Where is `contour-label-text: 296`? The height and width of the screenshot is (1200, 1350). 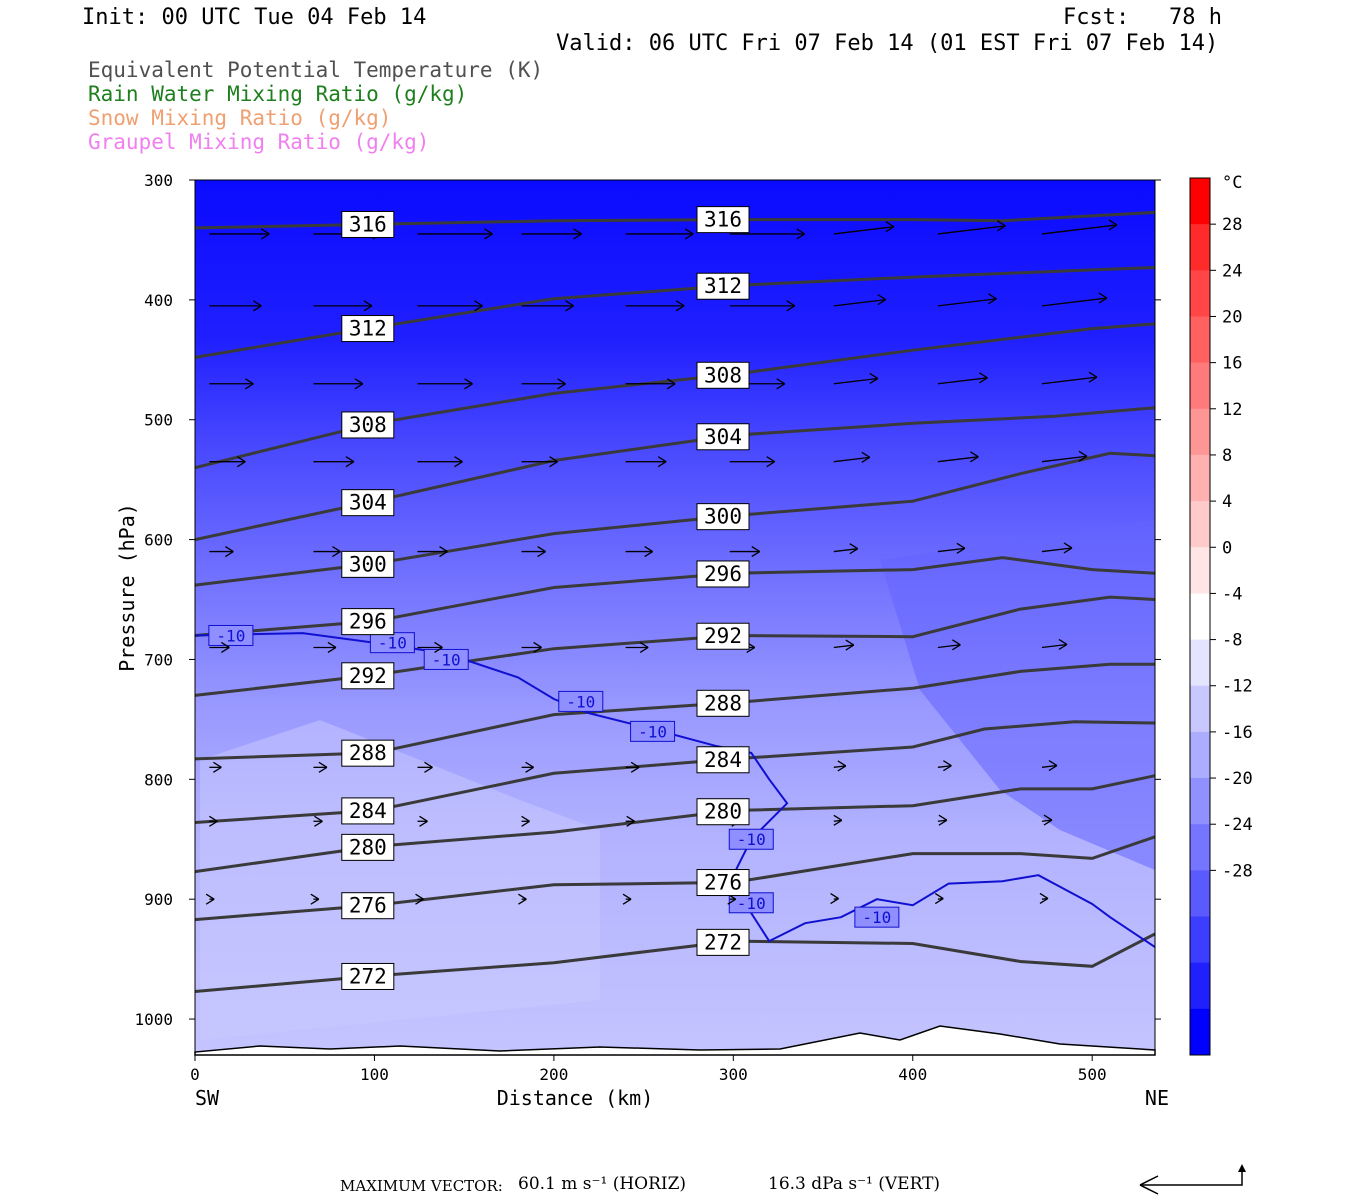
contour-label-text: 296 is located at coordinates (723, 574).